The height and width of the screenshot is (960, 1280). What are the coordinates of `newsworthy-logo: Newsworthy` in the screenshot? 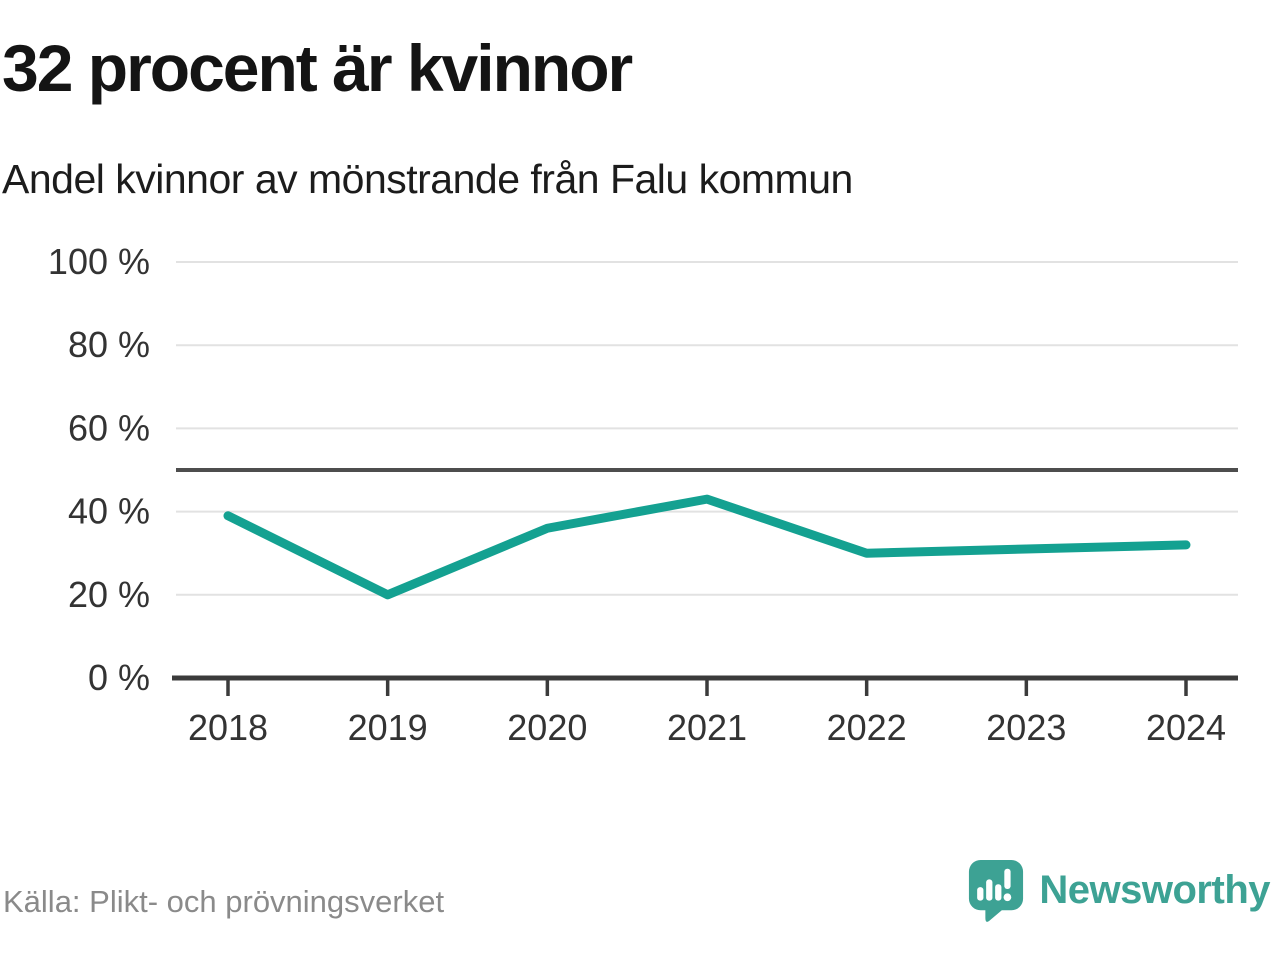 It's located at (1118, 890).